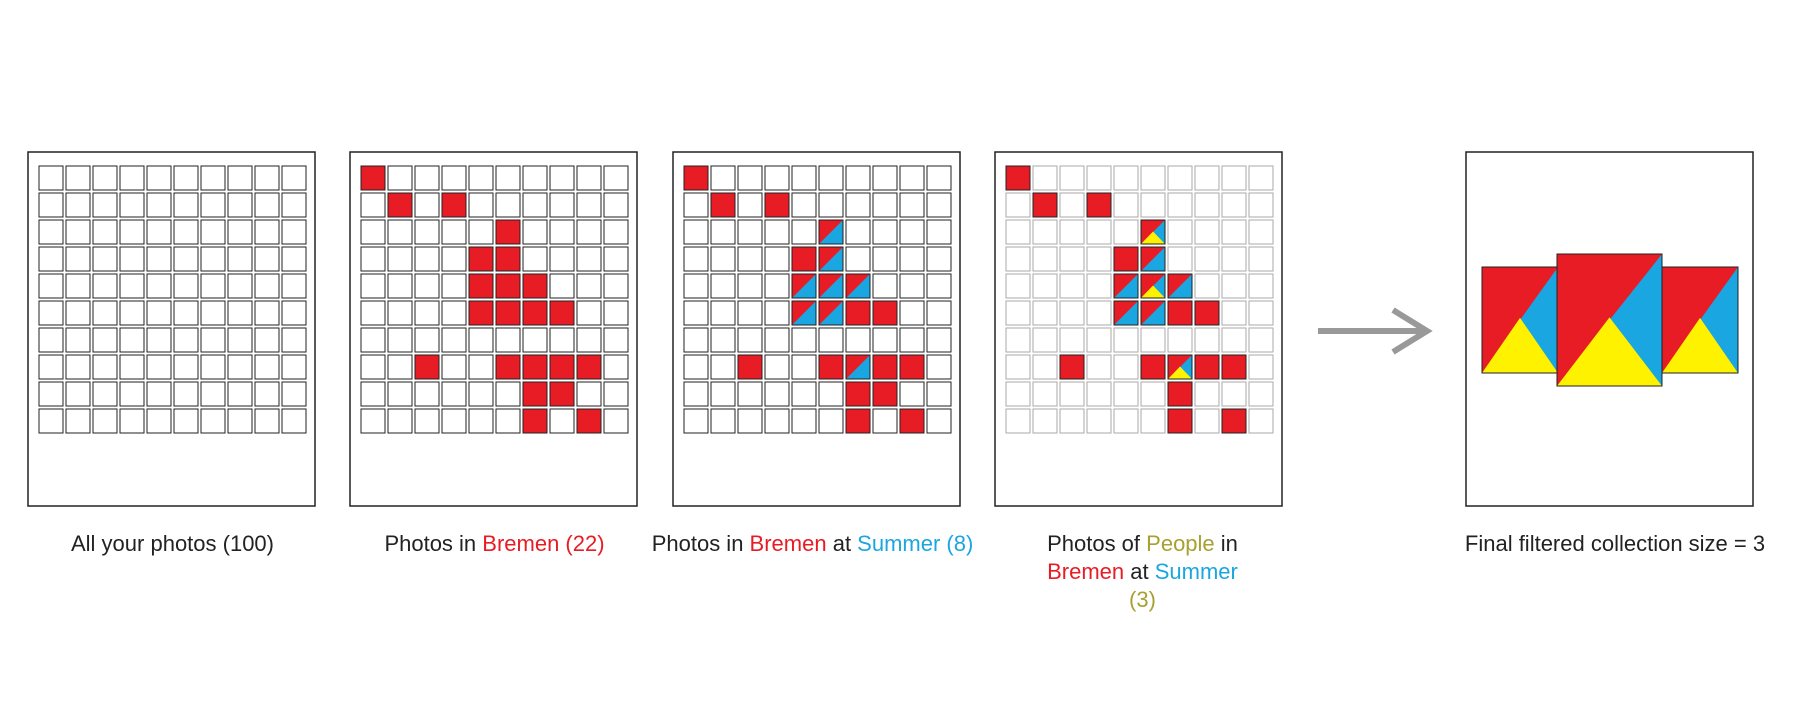 This screenshot has width=1801, height=720. Describe the element at coordinates (1180, 372) in the screenshot. I see `people-triangle` at that location.